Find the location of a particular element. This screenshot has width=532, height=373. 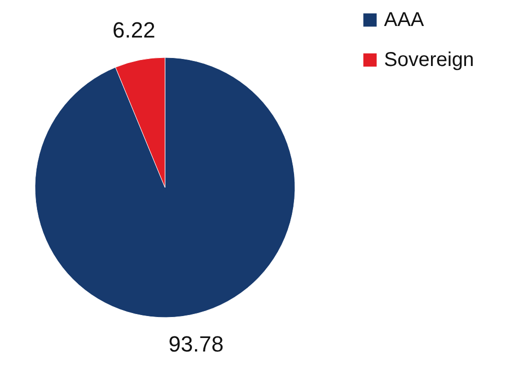

data-label: 93.78 is located at coordinates (196, 343).